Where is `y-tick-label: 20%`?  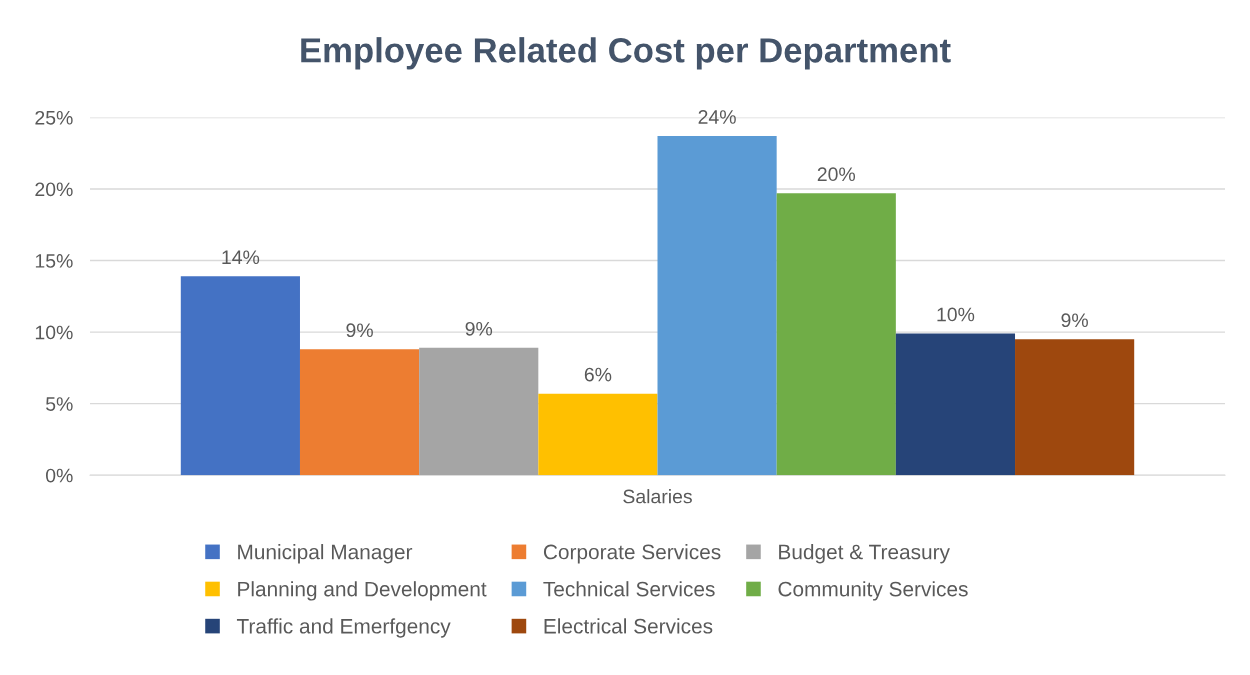 y-tick-label: 20% is located at coordinates (54, 189).